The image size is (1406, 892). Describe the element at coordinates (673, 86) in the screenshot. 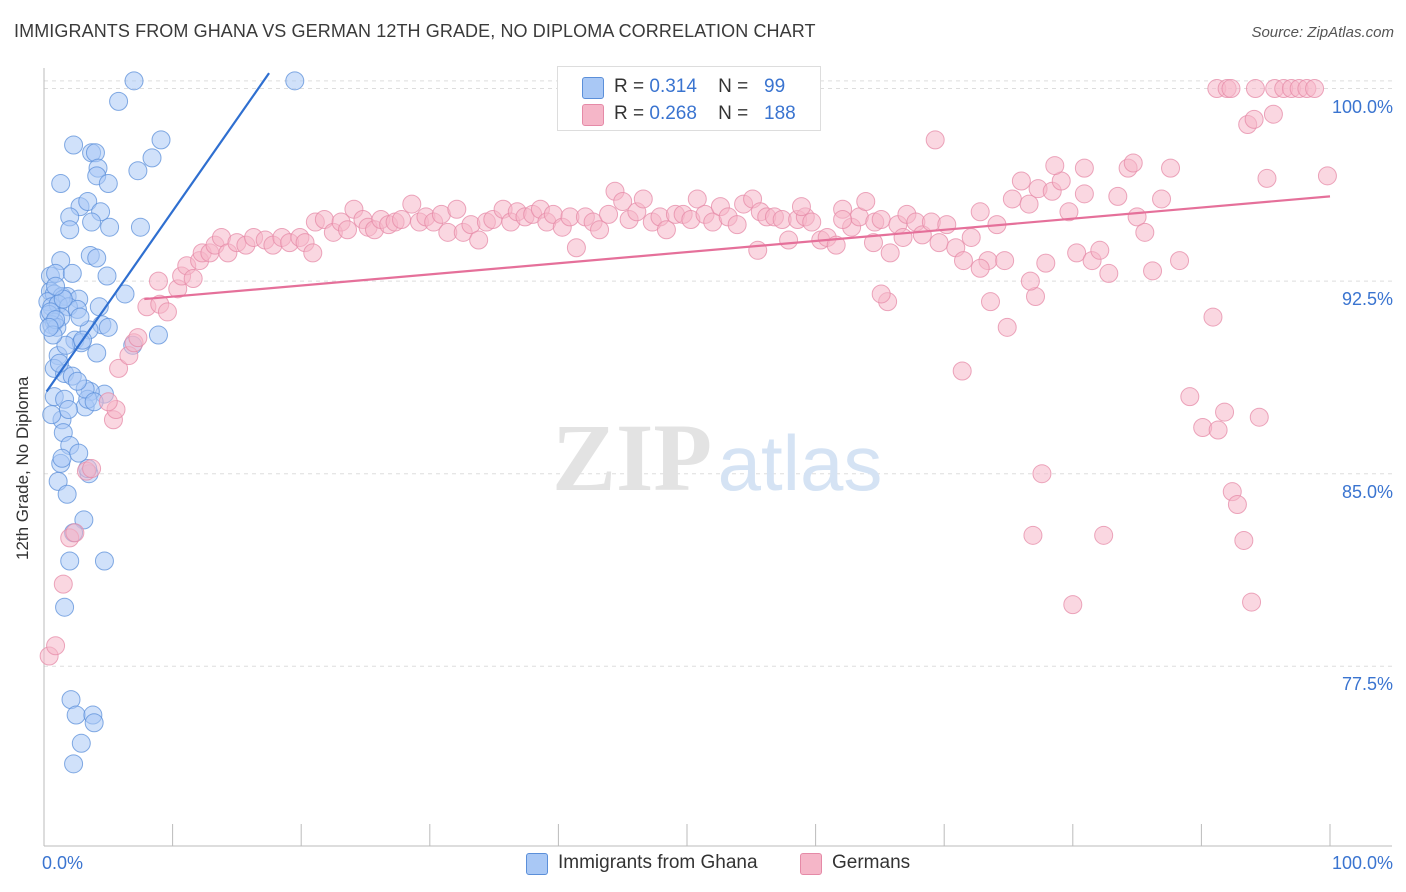

I see `r-value: 0.314` at that location.